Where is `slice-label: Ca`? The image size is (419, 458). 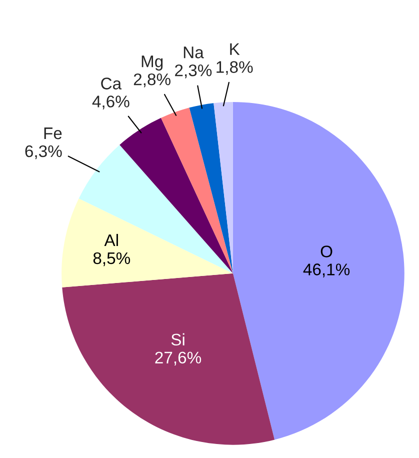
slice-label: Ca is located at coordinates (111, 84).